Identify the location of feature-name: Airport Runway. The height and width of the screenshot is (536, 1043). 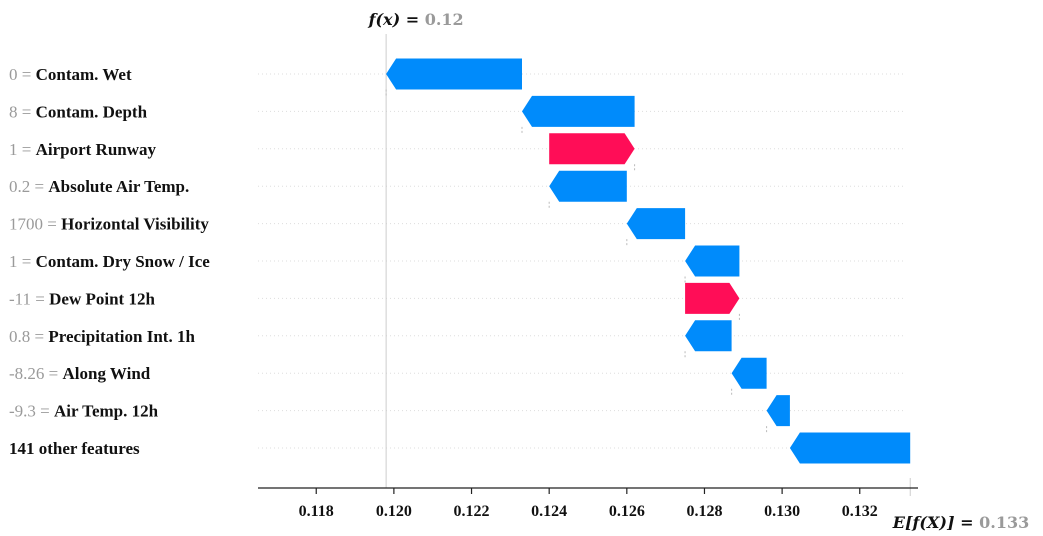
(96, 149).